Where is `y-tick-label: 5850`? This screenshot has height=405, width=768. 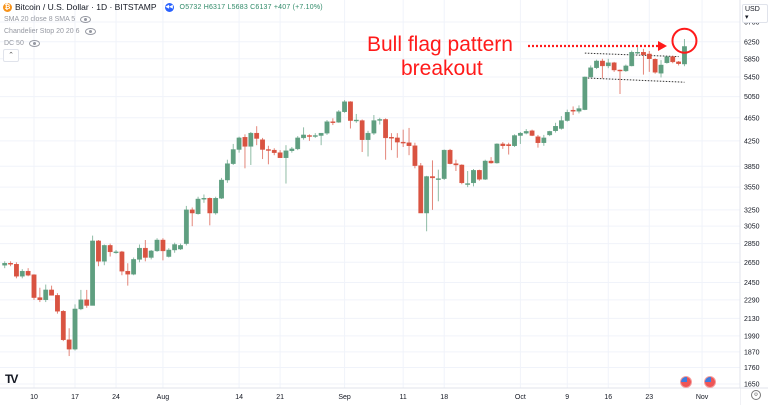 y-tick-label: 5850 is located at coordinates (752, 59).